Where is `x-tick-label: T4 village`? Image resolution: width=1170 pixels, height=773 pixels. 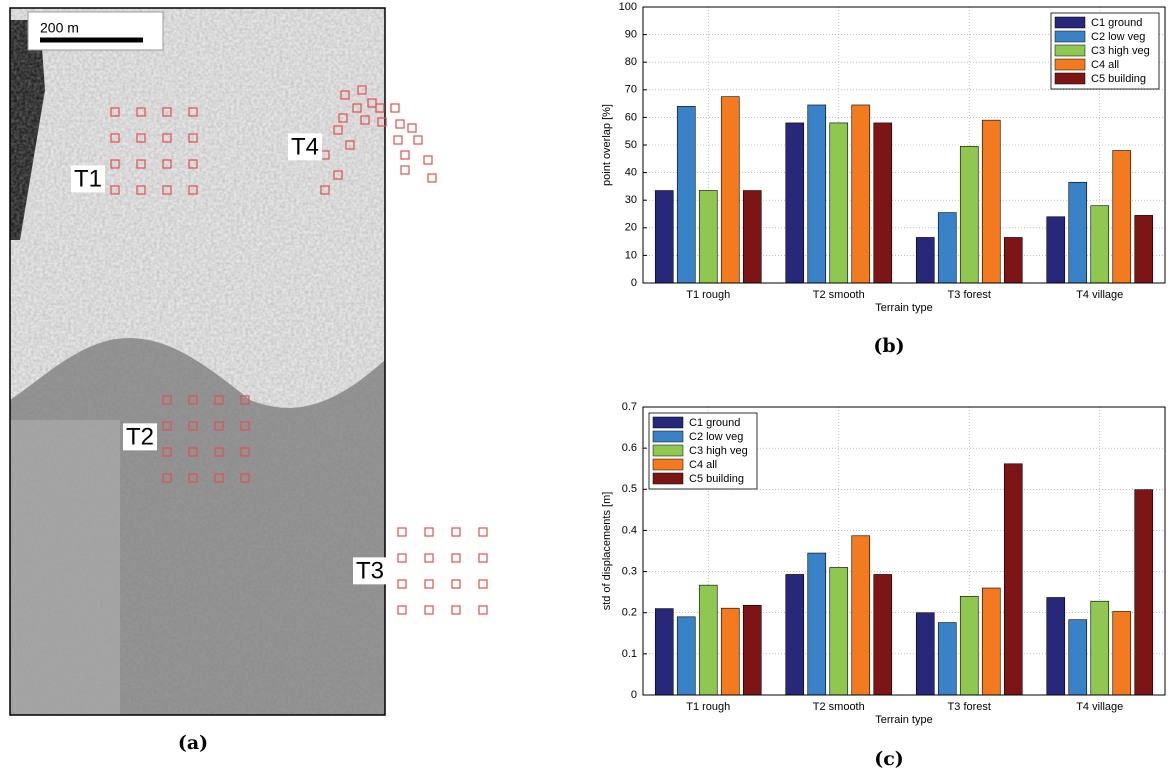
x-tick-label: T4 village is located at coordinates (1099, 707).